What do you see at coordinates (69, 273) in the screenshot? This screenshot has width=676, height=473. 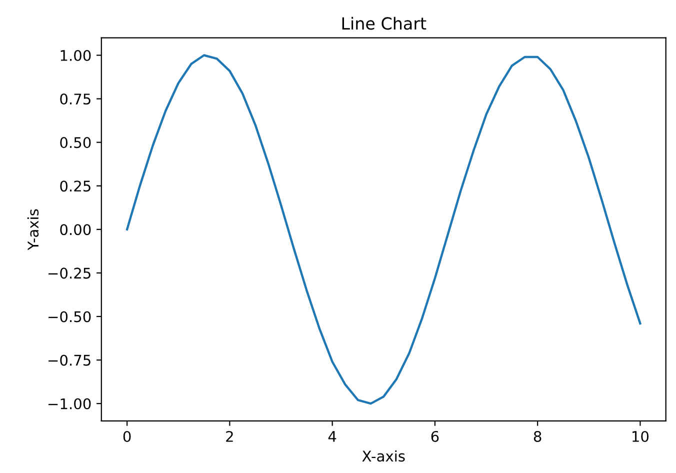 I see `y-tick-label: −0.25` at bounding box center [69, 273].